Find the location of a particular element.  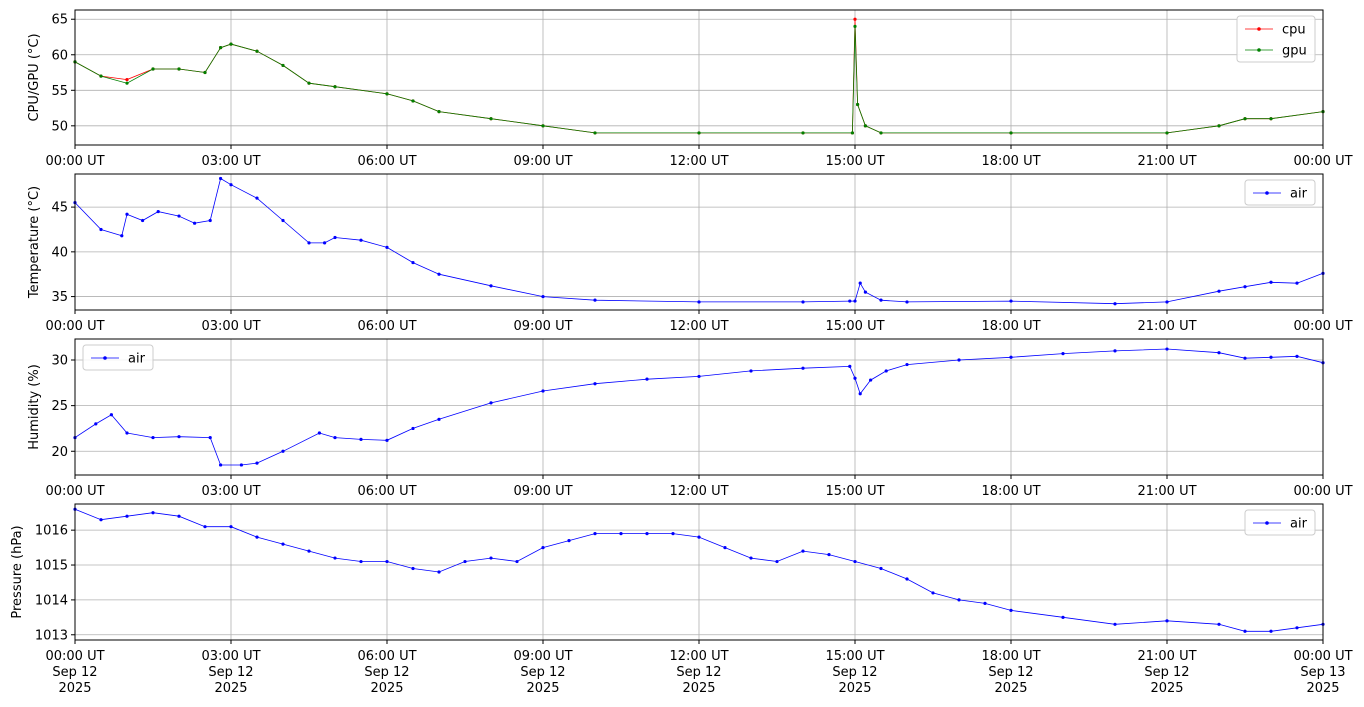

y-tick-label: 20 is located at coordinates (59, 452).